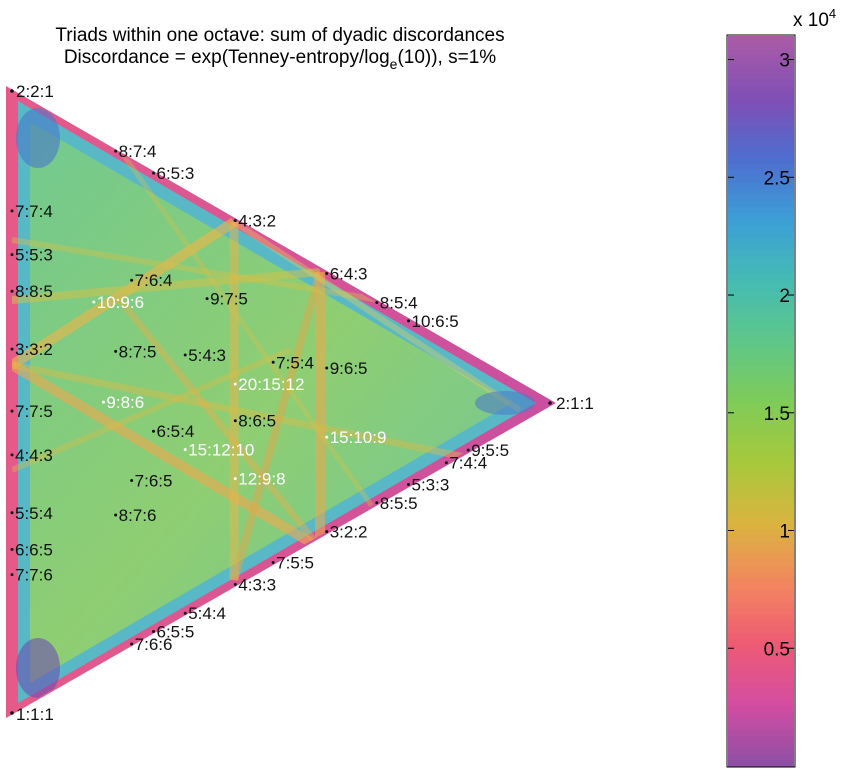 The height and width of the screenshot is (776, 849). I want to click on triad-label: 9:7:5, so click(229, 299).